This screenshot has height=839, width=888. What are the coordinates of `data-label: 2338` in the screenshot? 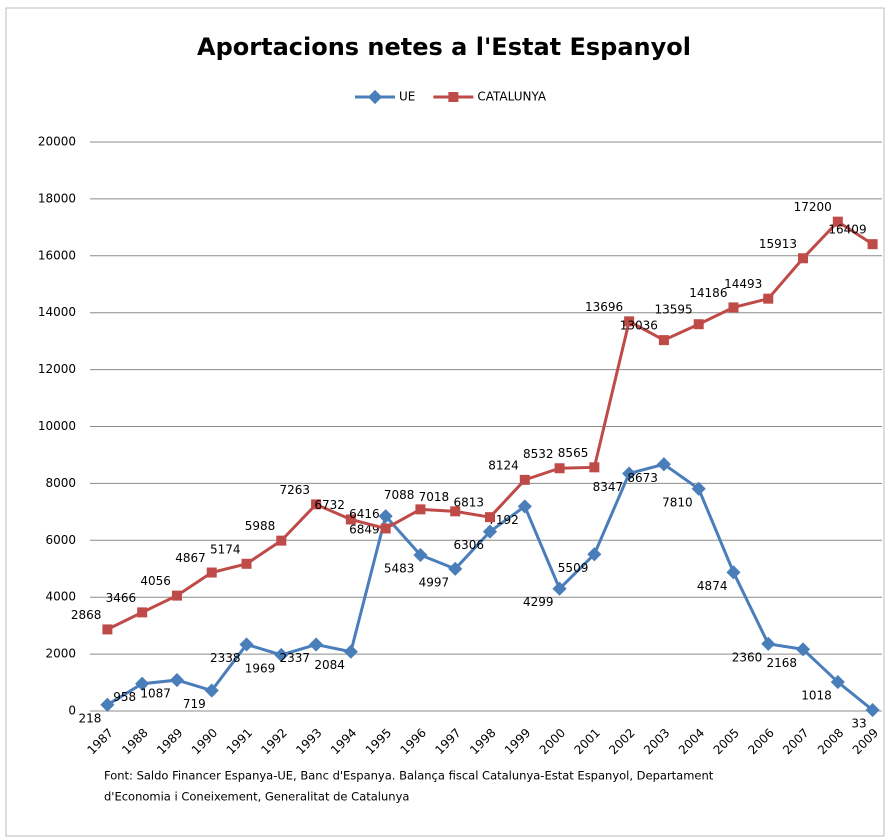 It's located at (225, 658).